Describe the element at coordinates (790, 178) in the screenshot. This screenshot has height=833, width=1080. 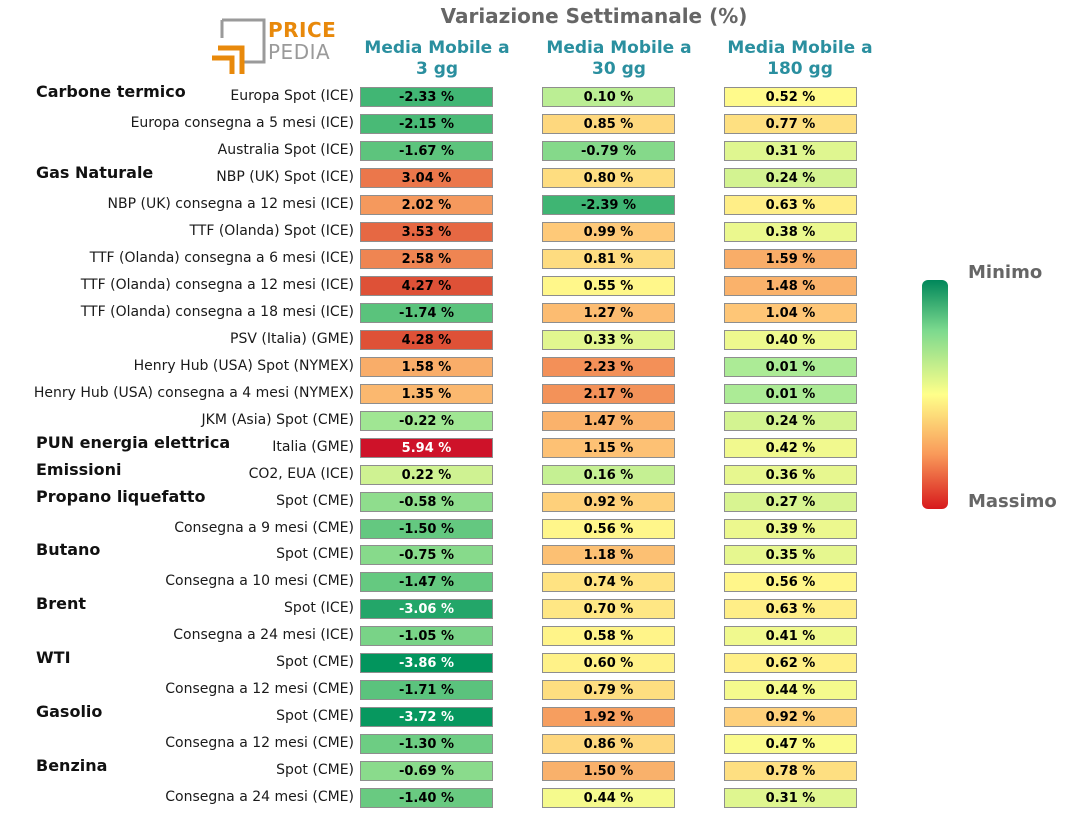
I see `cell-value-label: 0.24 %` at that location.